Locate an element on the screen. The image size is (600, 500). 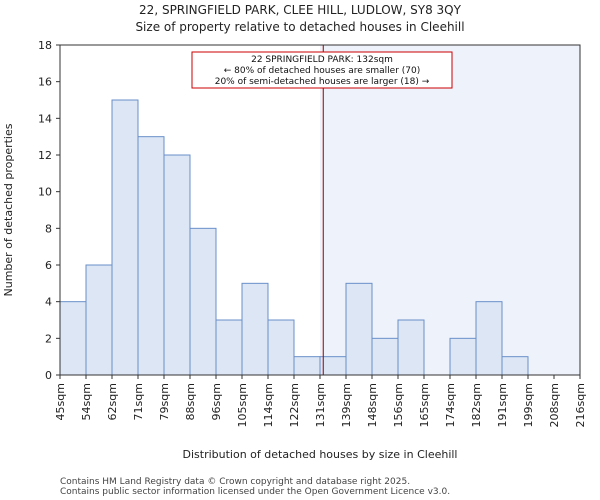
bar-62sqm is located at coordinates (125, 237).